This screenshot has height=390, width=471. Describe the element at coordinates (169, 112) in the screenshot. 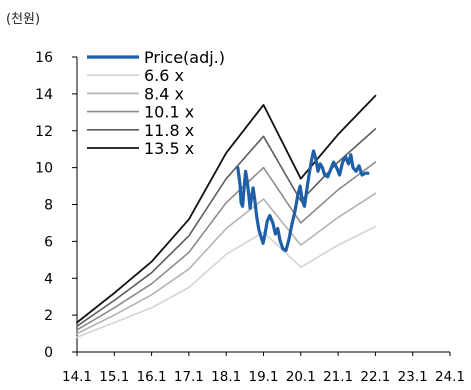

I see `legend-label: 10.1 x` at that location.